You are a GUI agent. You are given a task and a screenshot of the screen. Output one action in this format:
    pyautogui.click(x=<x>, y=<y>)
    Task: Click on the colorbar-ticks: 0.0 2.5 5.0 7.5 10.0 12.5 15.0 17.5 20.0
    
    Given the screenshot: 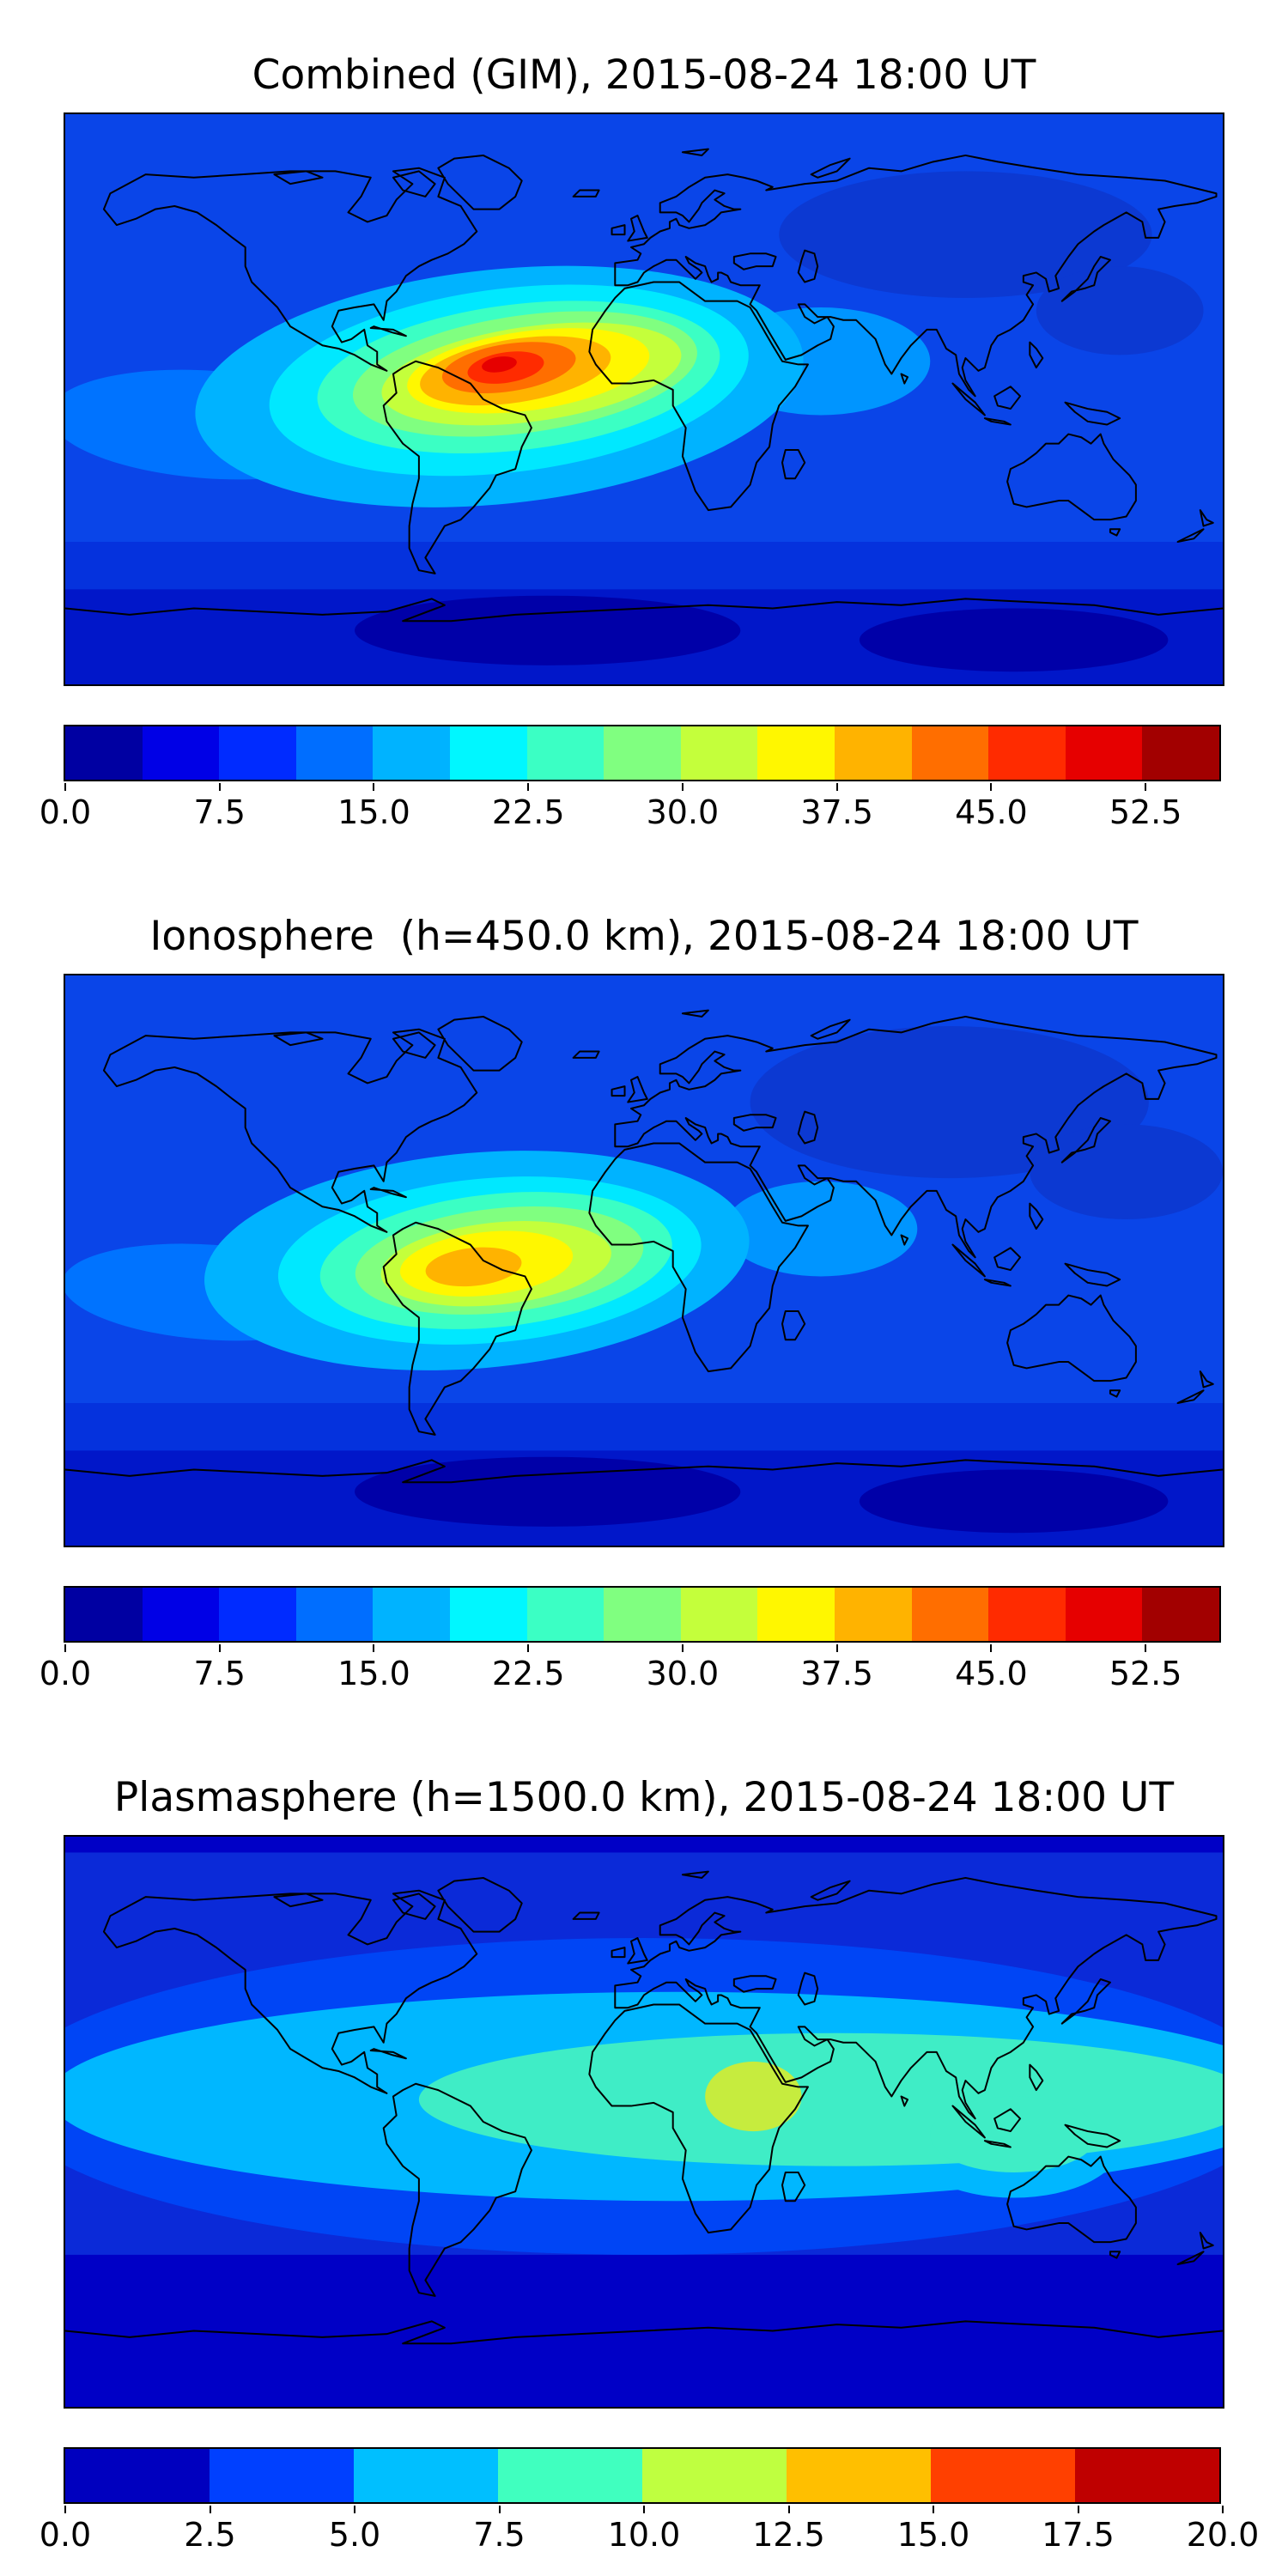 What is the action you would take?
    pyautogui.click(x=649, y=2530)
    